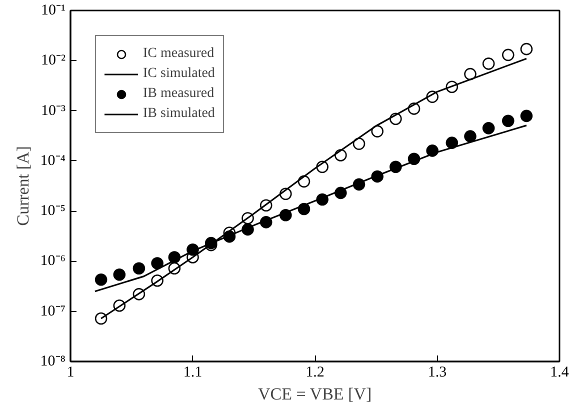 This screenshot has width=579, height=411. I want to click on y-tick-label: 10⁻⁵, so click(53, 211).